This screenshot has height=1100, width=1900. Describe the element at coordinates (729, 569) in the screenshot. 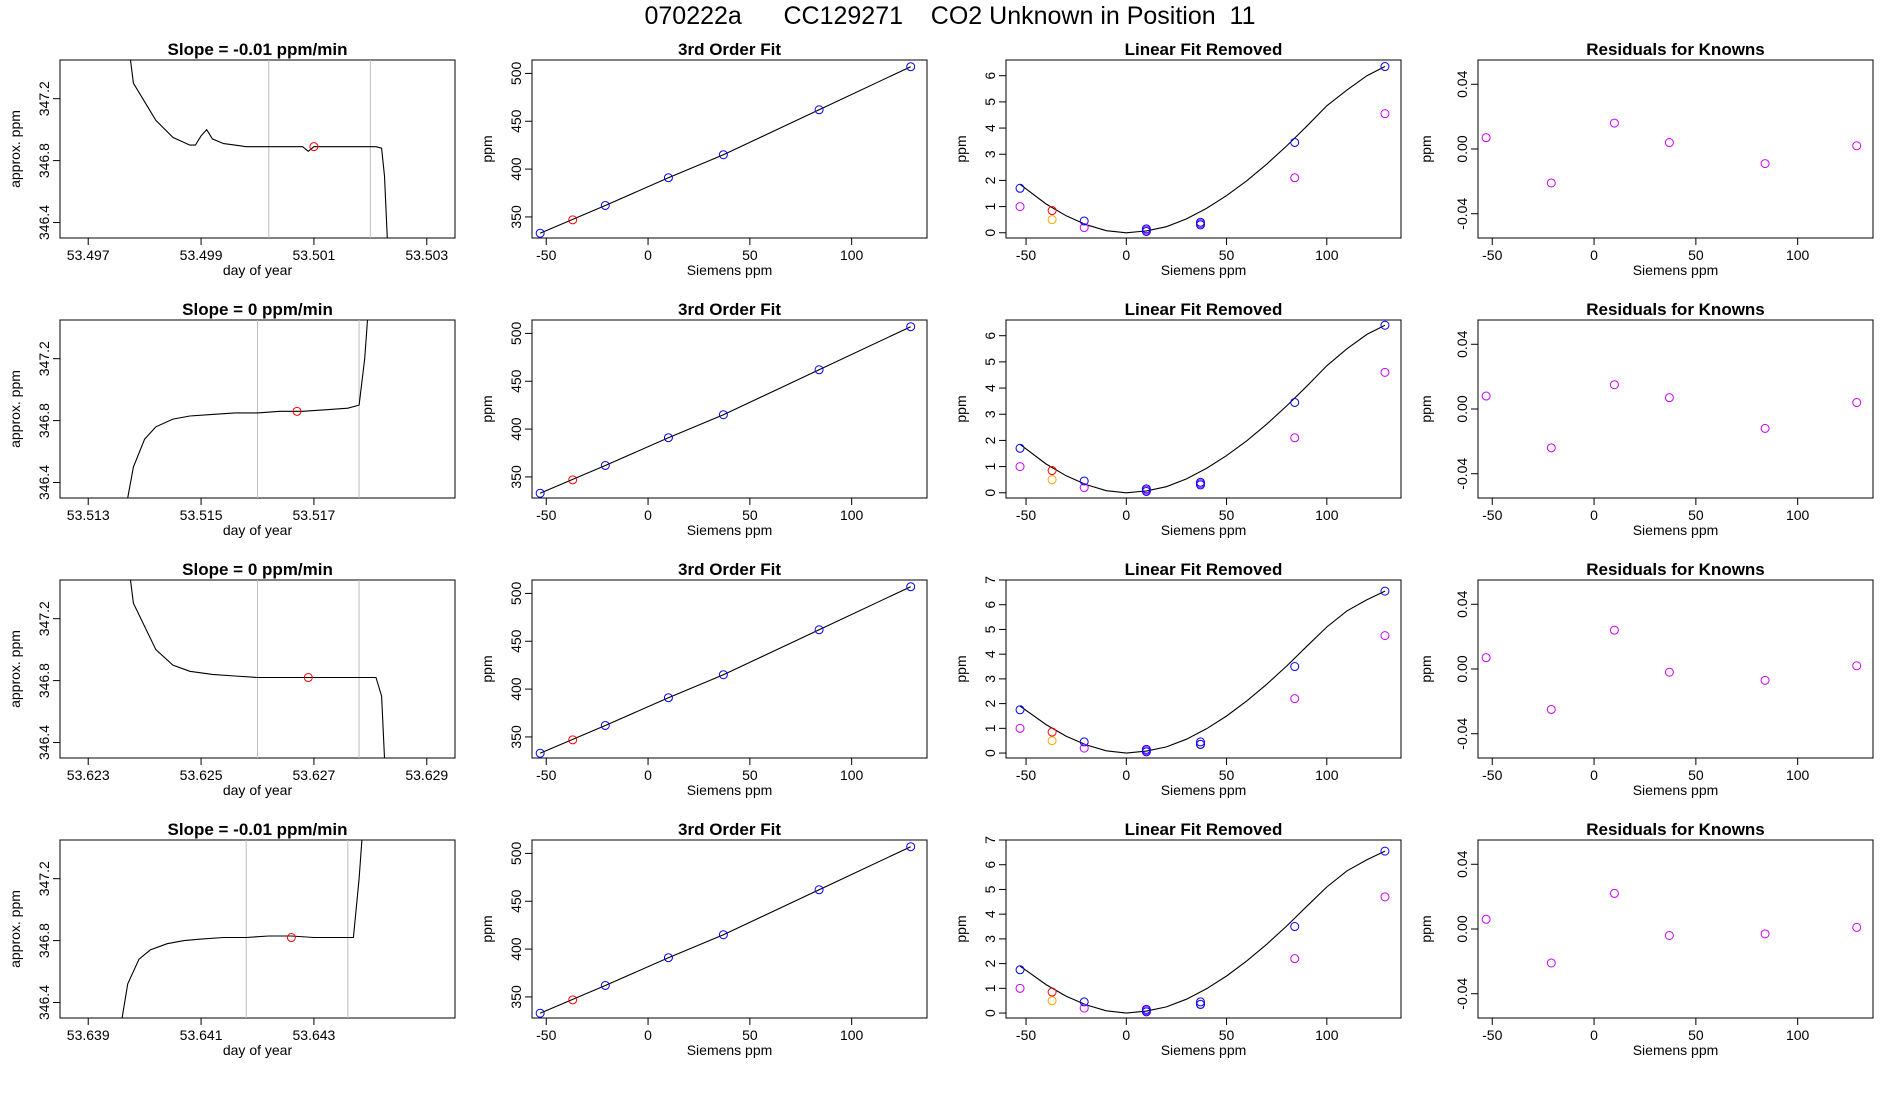

I see `panel-r2-c1-title: 3rd Order Fit` at that location.